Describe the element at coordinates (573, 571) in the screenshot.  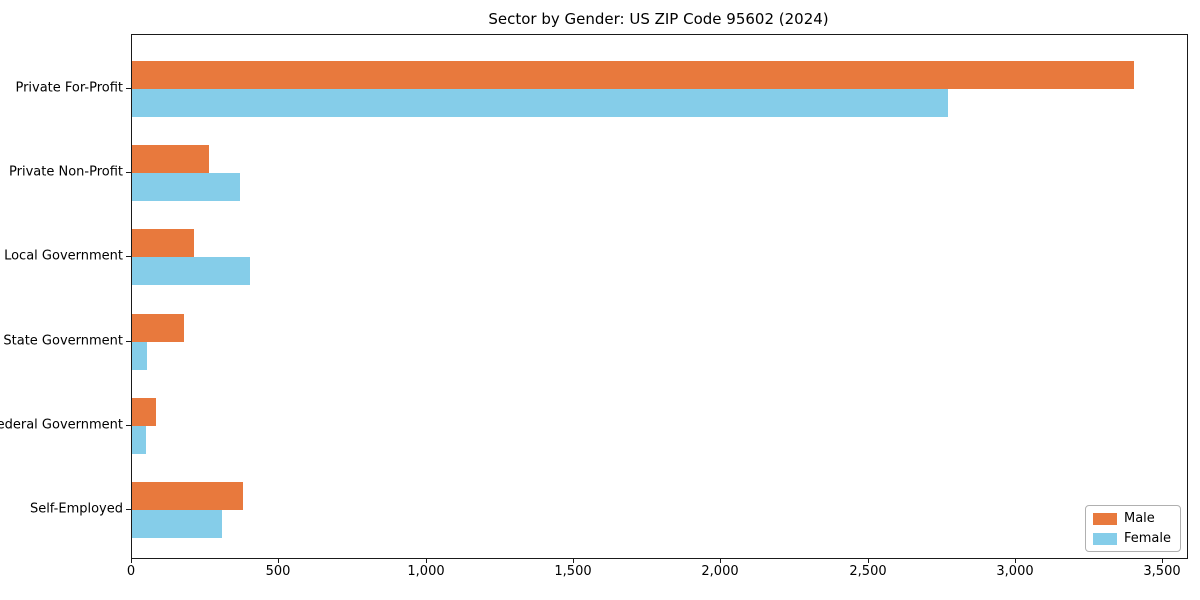
I see `xtick-label-1500: 1,500` at that location.